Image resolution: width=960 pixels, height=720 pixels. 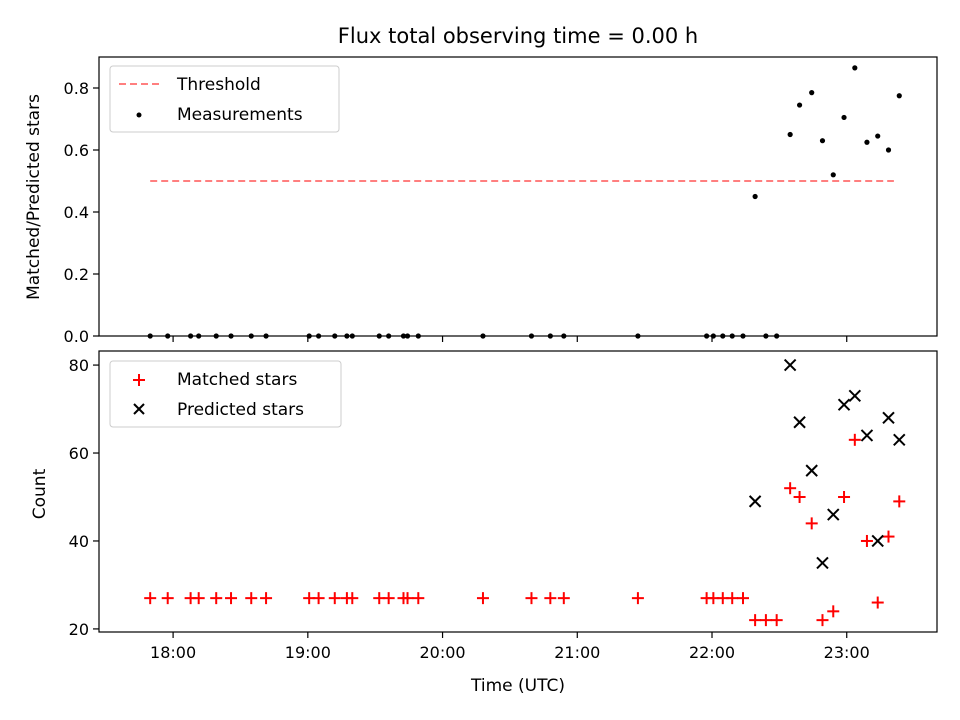 I want to click on bottom-y-axis-label: Count, so click(x=40, y=493).